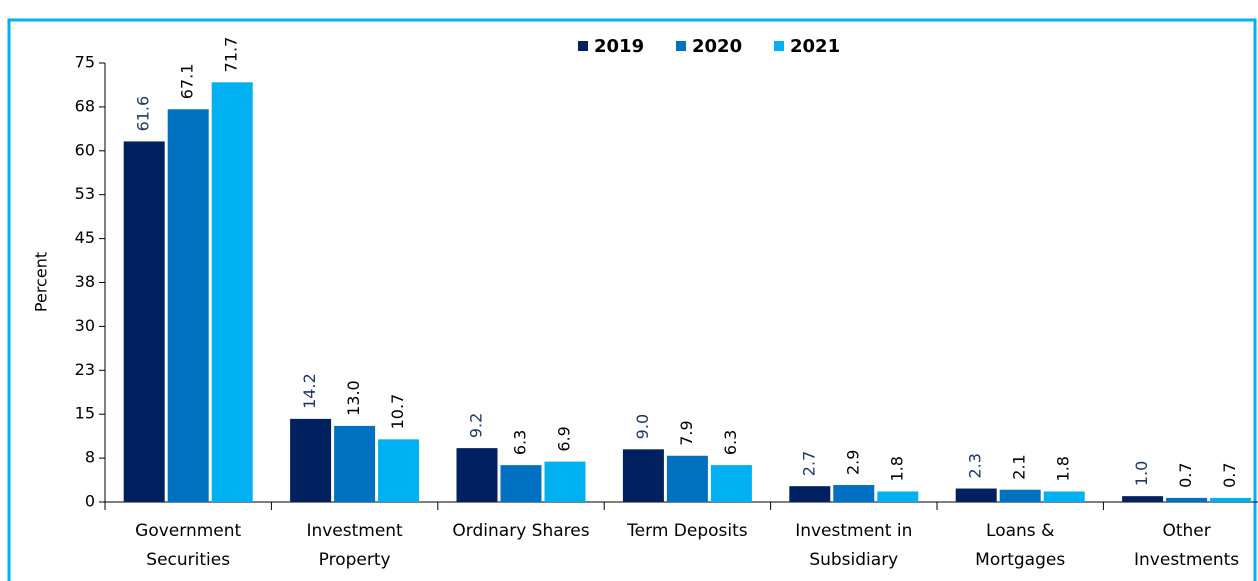  I want to click on y-tick-label: 53, so click(85, 193).